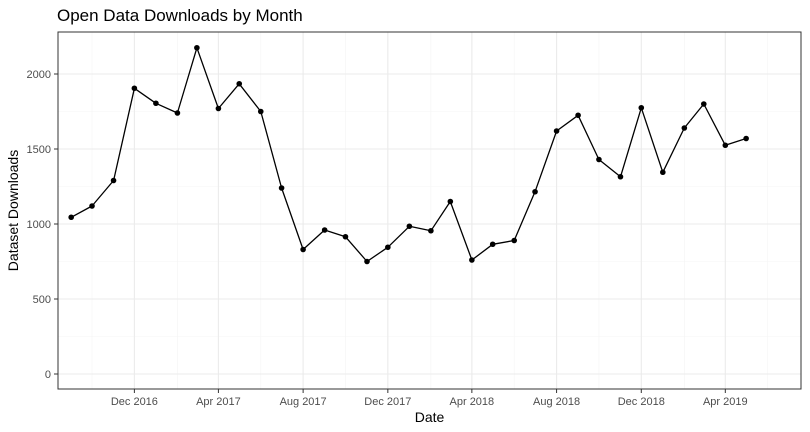 This screenshot has width=810, height=432. I want to click on x-tick-label: Dec 2016, so click(134, 402).